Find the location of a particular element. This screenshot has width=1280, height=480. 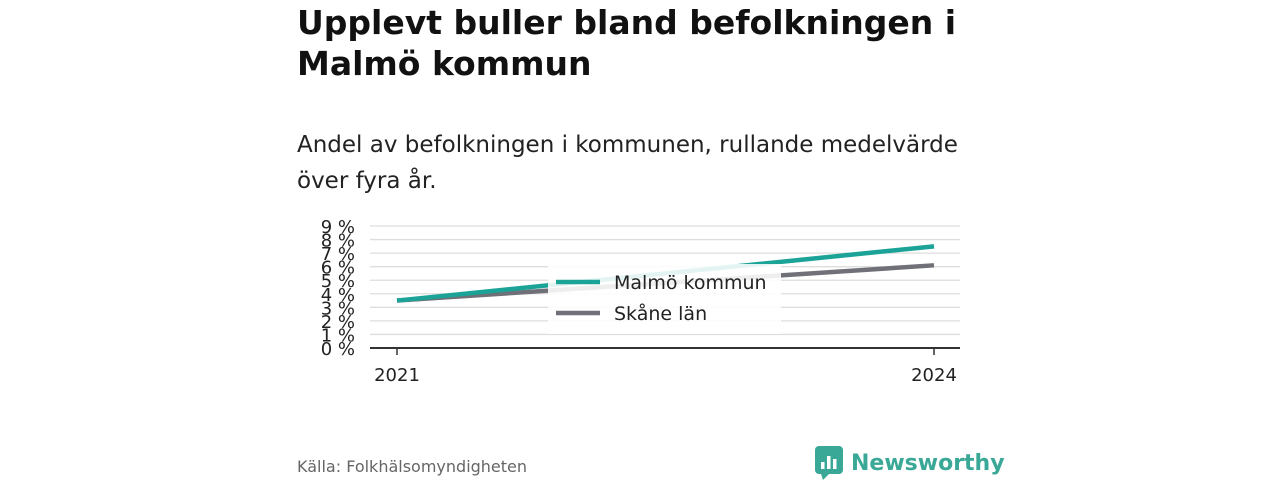

y-tick-label: 0 % is located at coordinates (338, 349).